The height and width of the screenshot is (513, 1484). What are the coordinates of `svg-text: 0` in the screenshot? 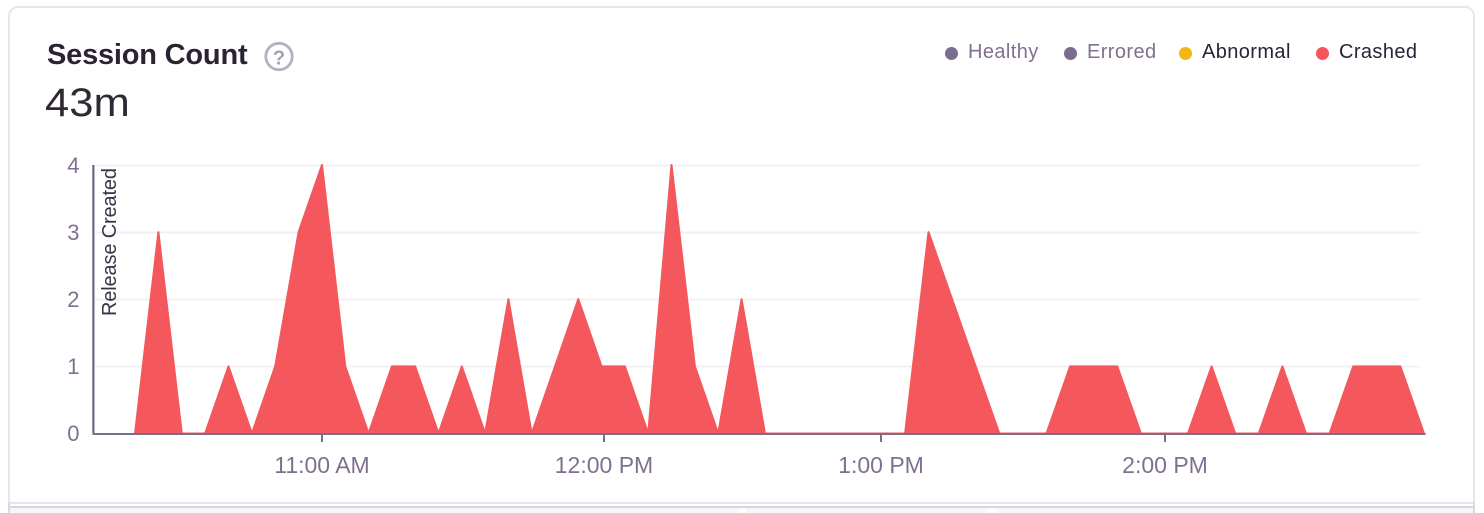 It's located at (73, 433).